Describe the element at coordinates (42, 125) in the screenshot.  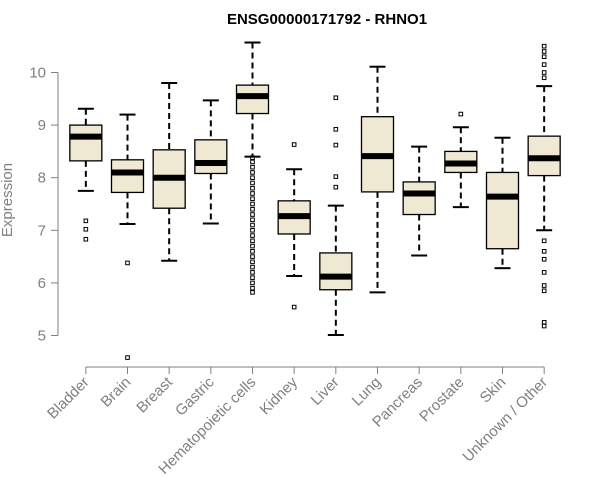
I see `y-tick-label: 9` at that location.